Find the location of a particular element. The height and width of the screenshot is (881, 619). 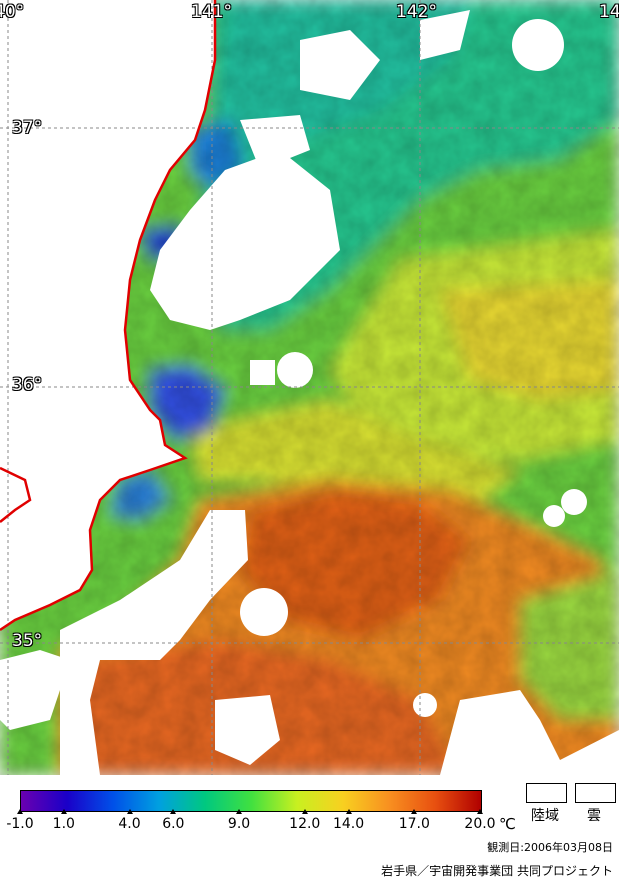

scale-tick-label: 17.0 is located at coordinates (414, 824).